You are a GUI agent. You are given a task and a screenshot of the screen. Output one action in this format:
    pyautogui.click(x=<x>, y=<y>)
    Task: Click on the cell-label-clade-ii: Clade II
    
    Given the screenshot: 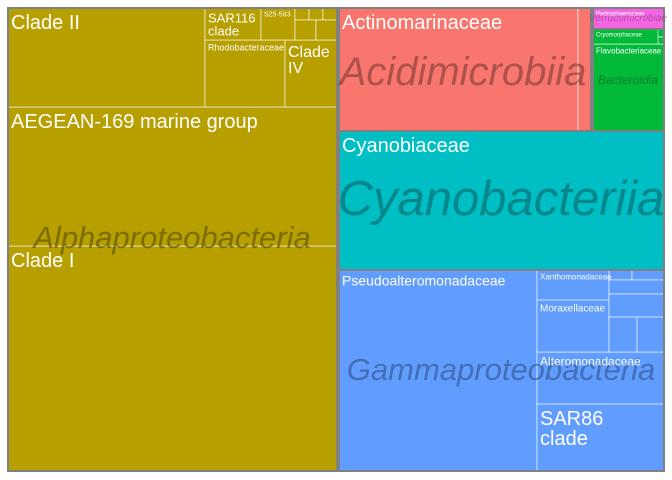 What is the action you would take?
    pyautogui.click(x=45, y=23)
    